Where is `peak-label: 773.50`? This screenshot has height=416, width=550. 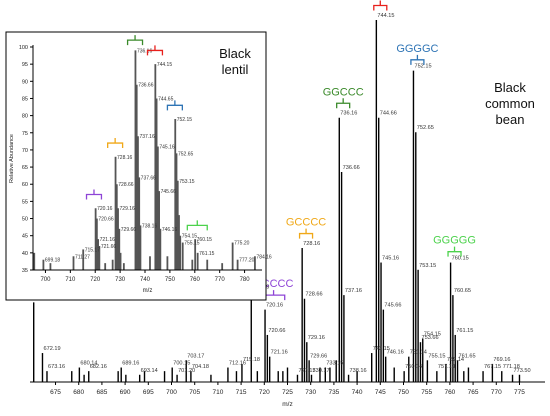
peak-label: 773.50 is located at coordinates (522, 371).